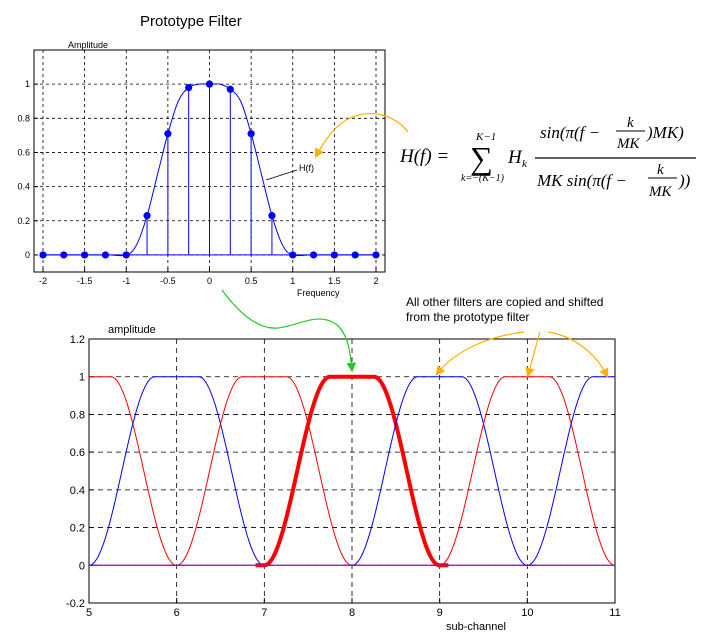 This screenshot has height=637, width=712. Describe the element at coordinates (504, 302) in the screenshot. I see `annotation-line1: All other filters are copied and shifted` at that location.